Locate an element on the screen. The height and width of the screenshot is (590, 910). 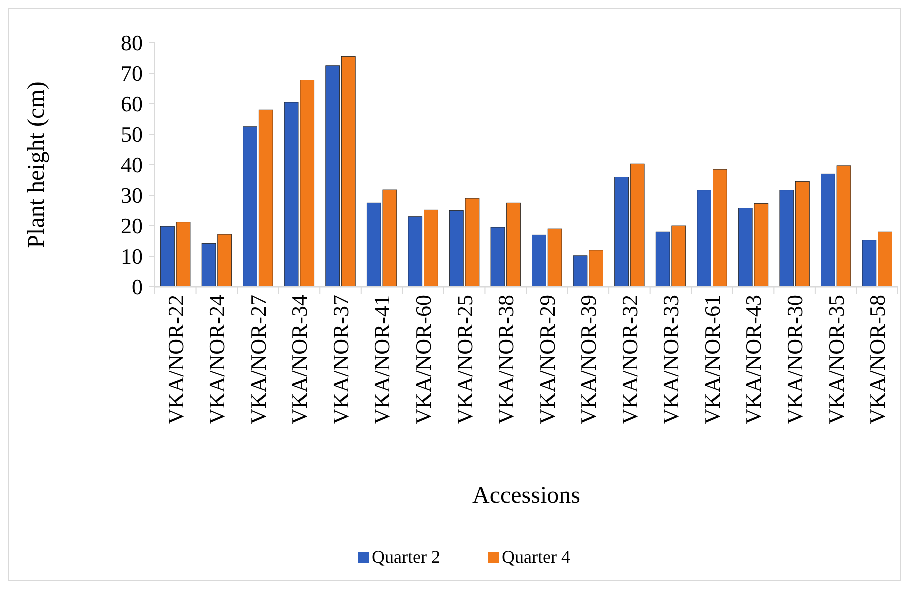
legend-label: Quarter 4 is located at coordinates (536, 557).